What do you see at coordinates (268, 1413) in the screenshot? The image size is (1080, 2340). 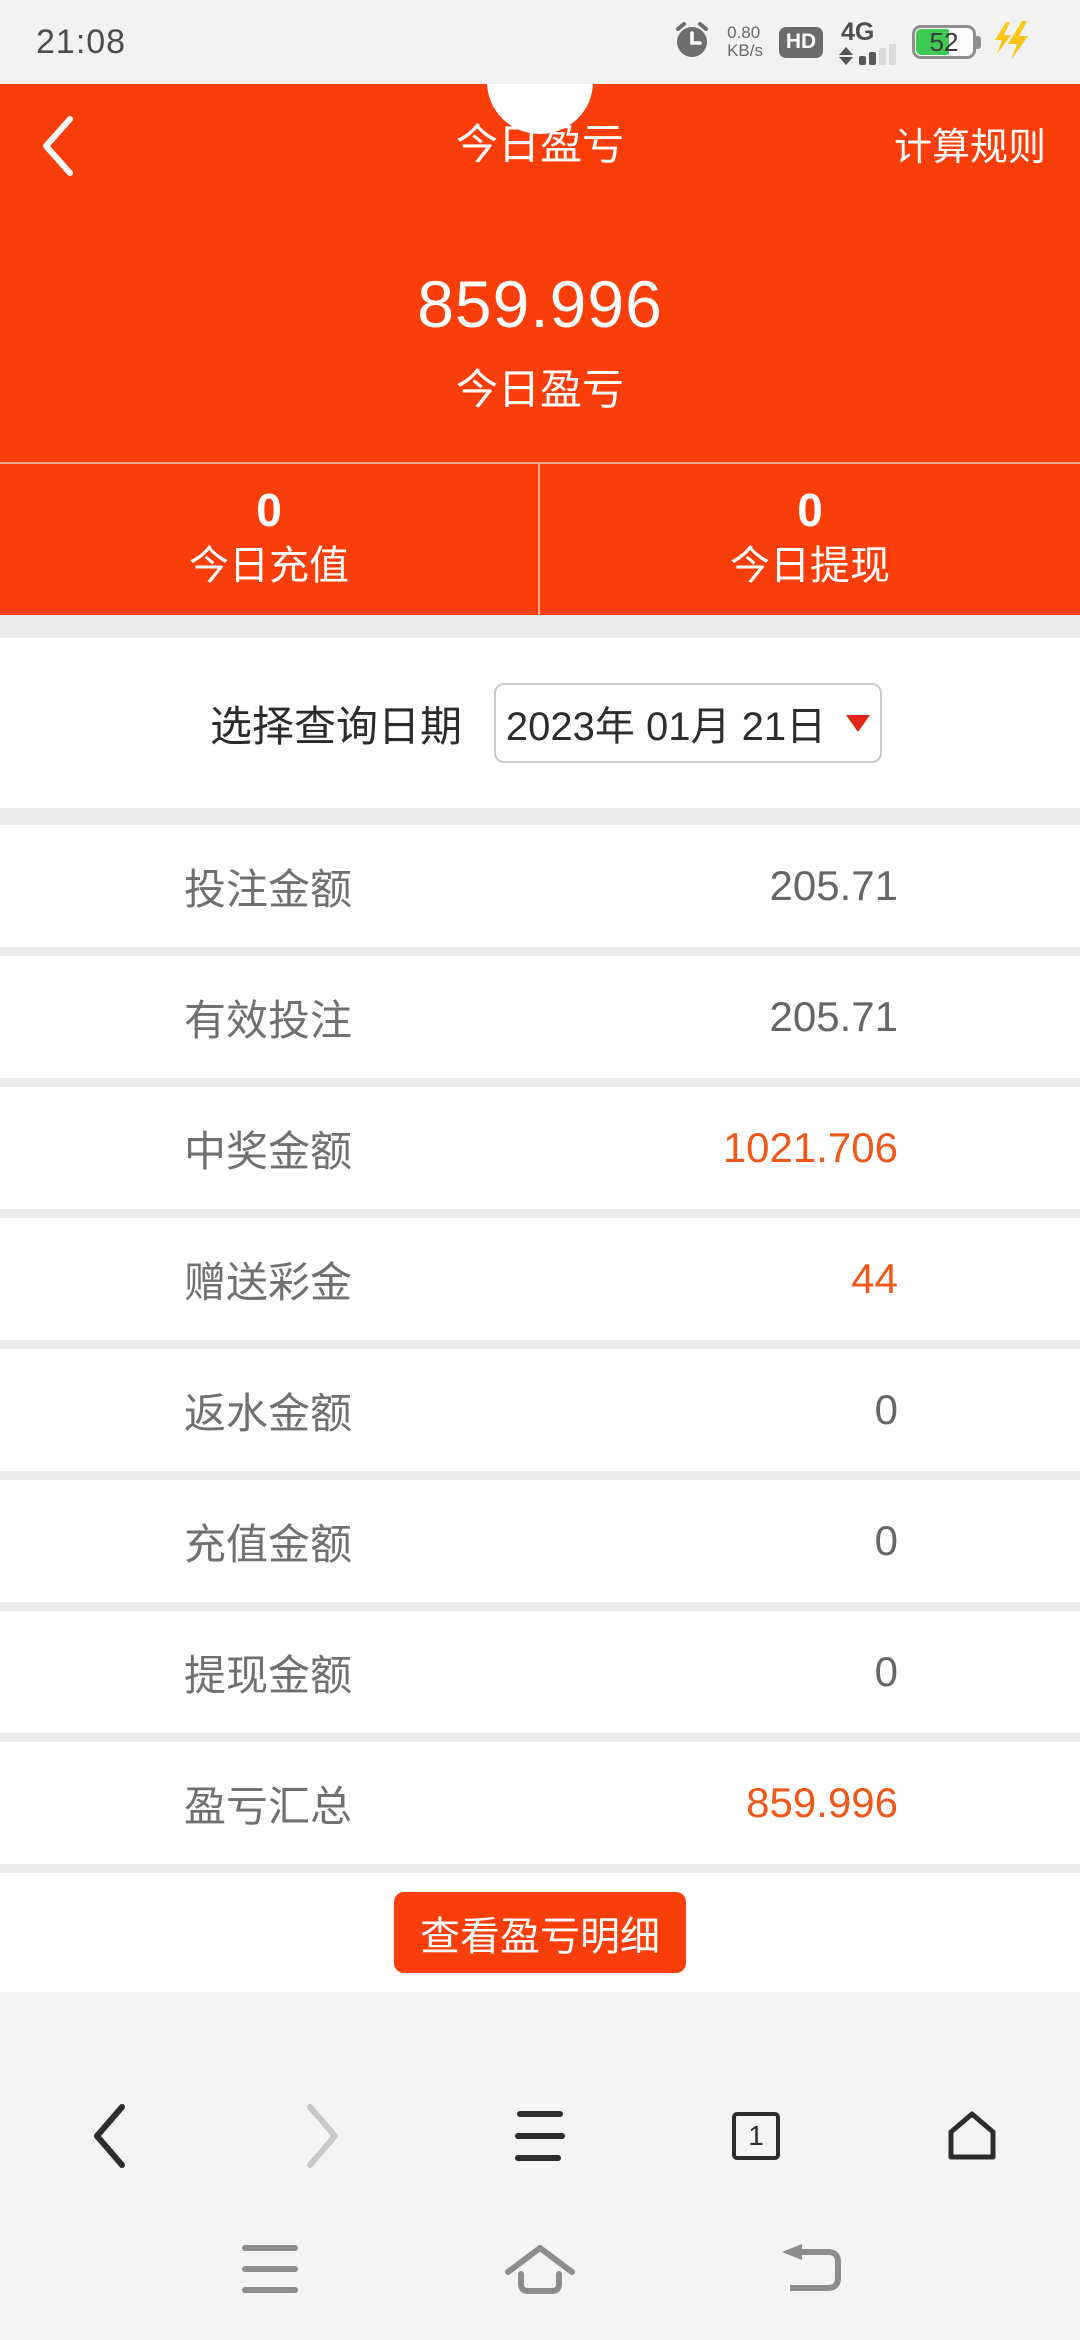 I see `row-label: 返水金额` at bounding box center [268, 1413].